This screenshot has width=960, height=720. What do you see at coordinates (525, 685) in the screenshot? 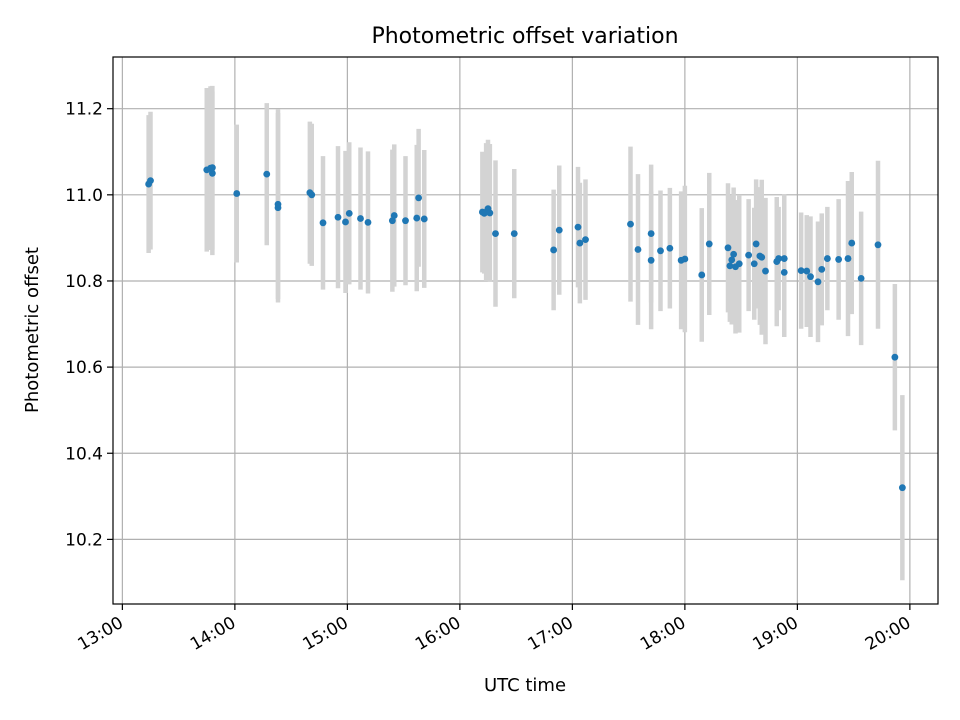
I see `x-axis-label: UTC time` at bounding box center [525, 685].